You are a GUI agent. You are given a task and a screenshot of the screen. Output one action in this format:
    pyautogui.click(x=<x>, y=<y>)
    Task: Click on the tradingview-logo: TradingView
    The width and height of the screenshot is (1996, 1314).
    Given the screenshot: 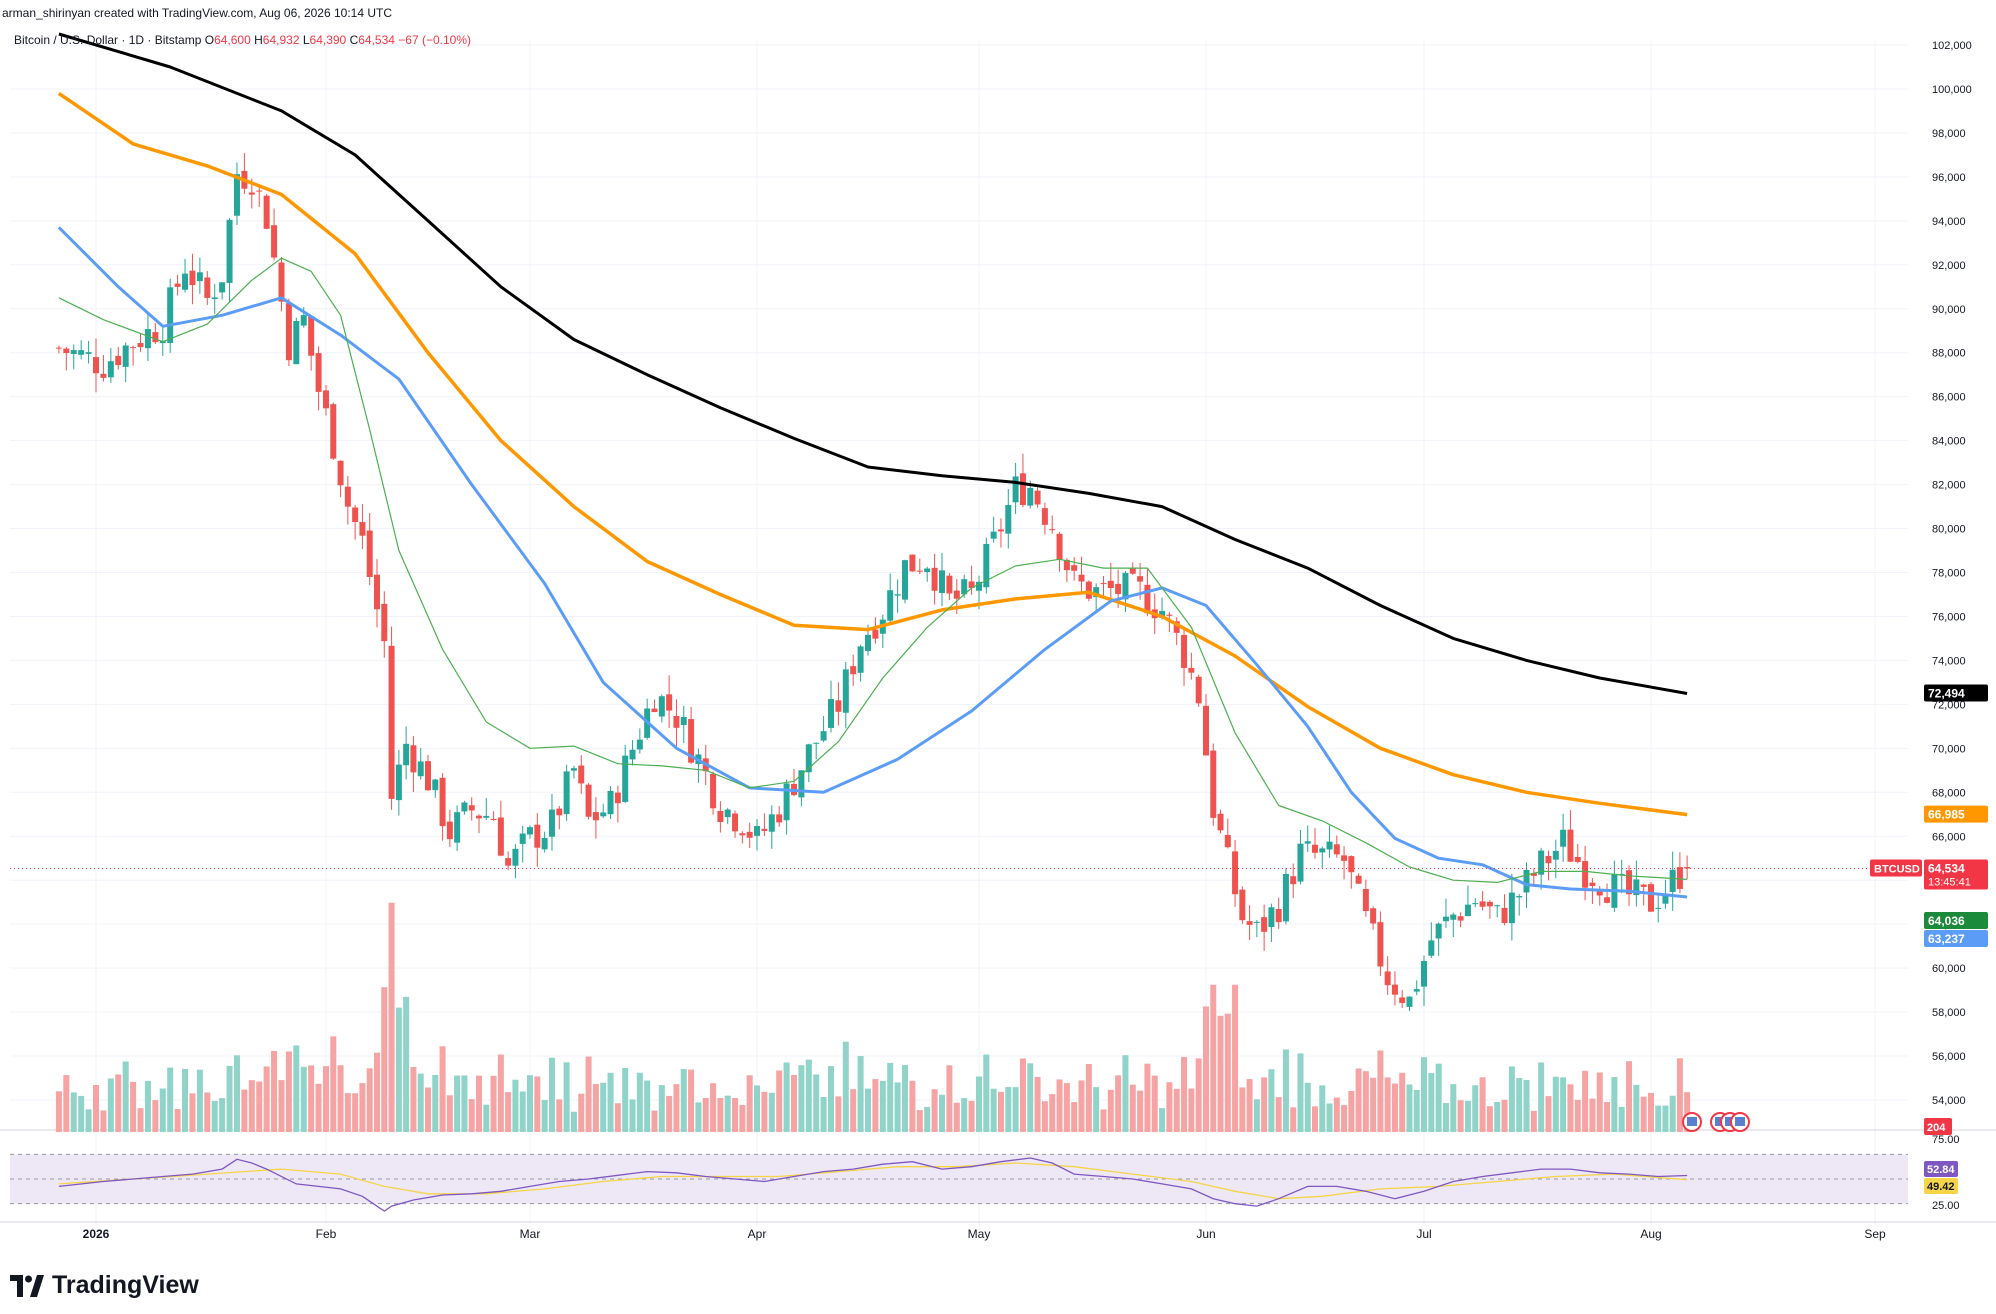 What is the action you would take?
    pyautogui.click(x=104, y=1285)
    